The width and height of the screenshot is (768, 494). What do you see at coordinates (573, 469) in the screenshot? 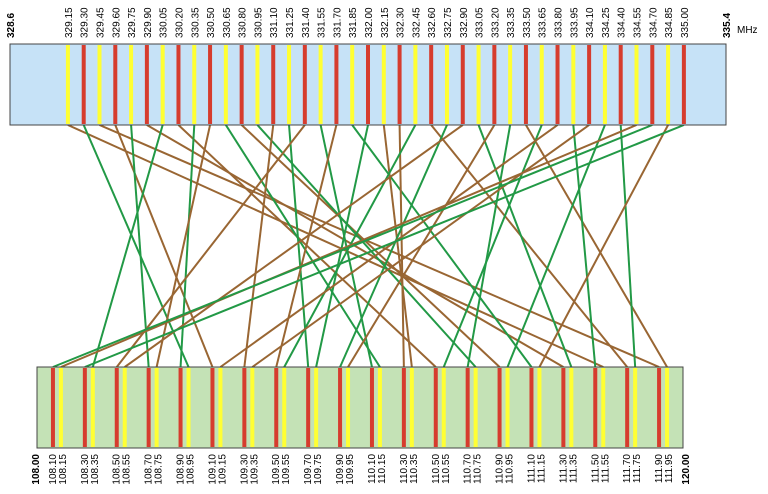
I see `bottom-freq-label: 111.35` at bounding box center [573, 469].